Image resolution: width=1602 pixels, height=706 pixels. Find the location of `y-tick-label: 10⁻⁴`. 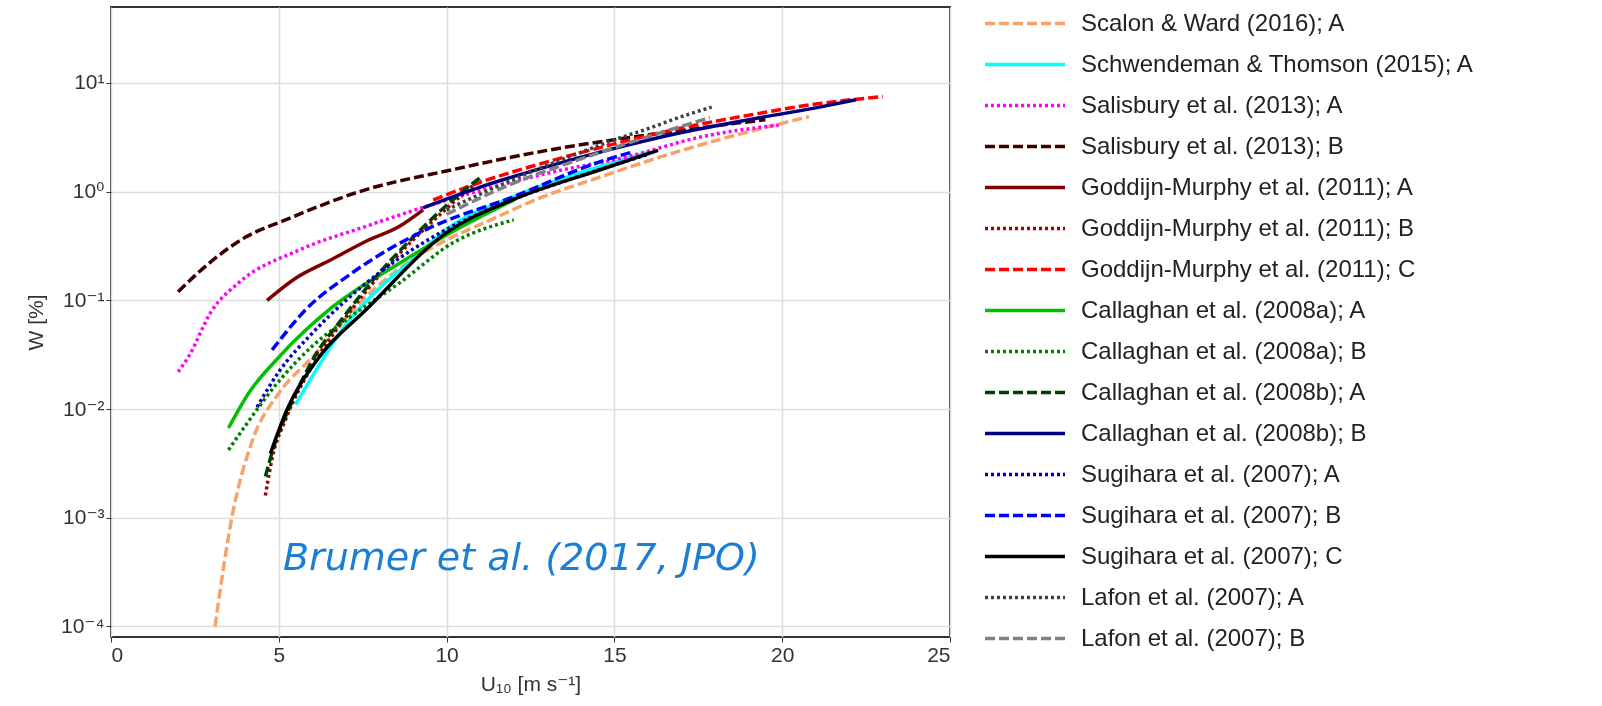

y-tick-label: 10⁻⁴ is located at coordinates (83, 625).